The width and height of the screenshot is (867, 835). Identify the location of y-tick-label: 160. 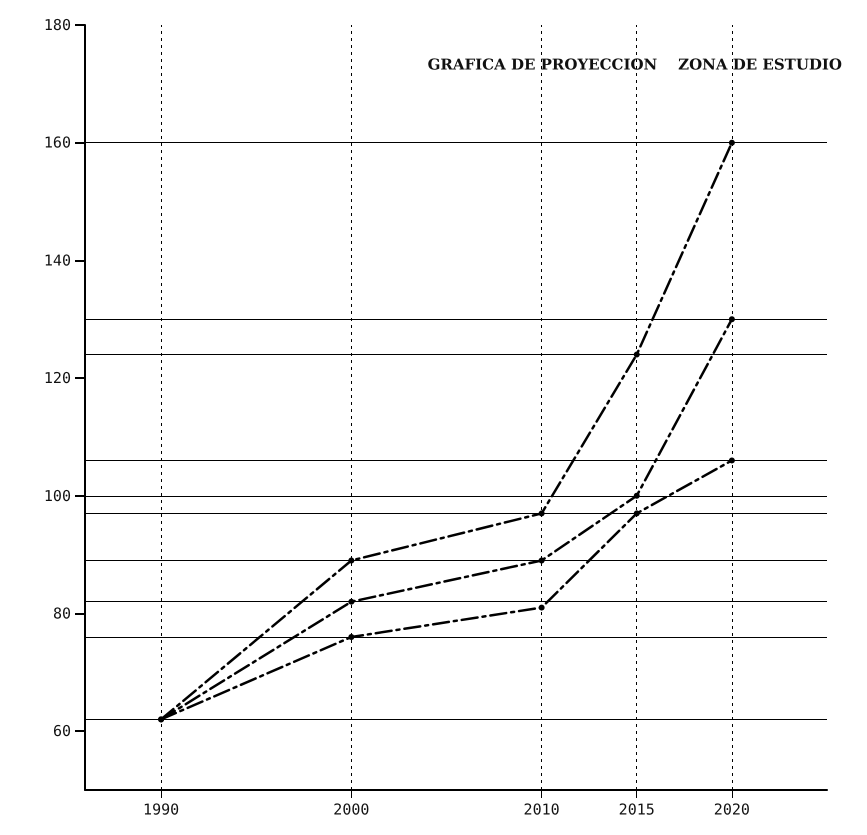
(57, 143).